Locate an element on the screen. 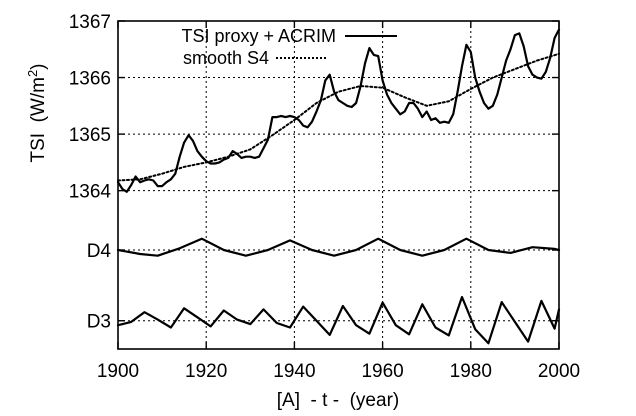 This screenshot has width=636, height=416. y-tick-labels: 1367 1366 1365 1364 D4 D3 is located at coordinates (90, 172).